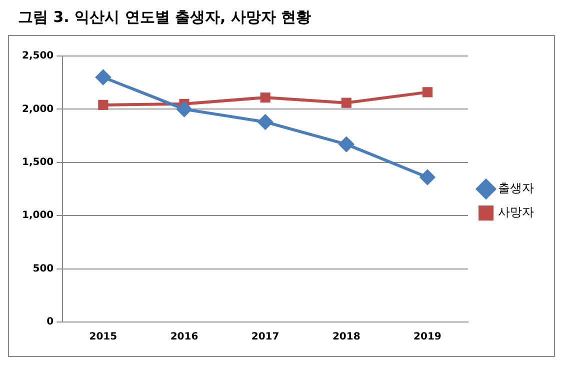  Describe the element at coordinates (184, 337) in the screenshot. I see `x-tick-label: 2016` at that location.